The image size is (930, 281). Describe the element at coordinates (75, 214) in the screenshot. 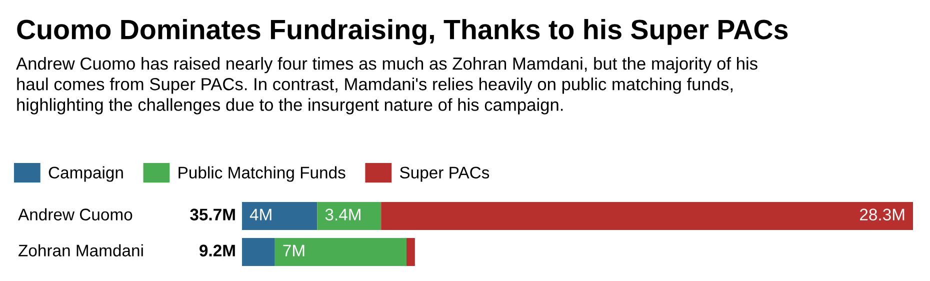

I see `y-tick-label: Andrew Cuomo` at that location.